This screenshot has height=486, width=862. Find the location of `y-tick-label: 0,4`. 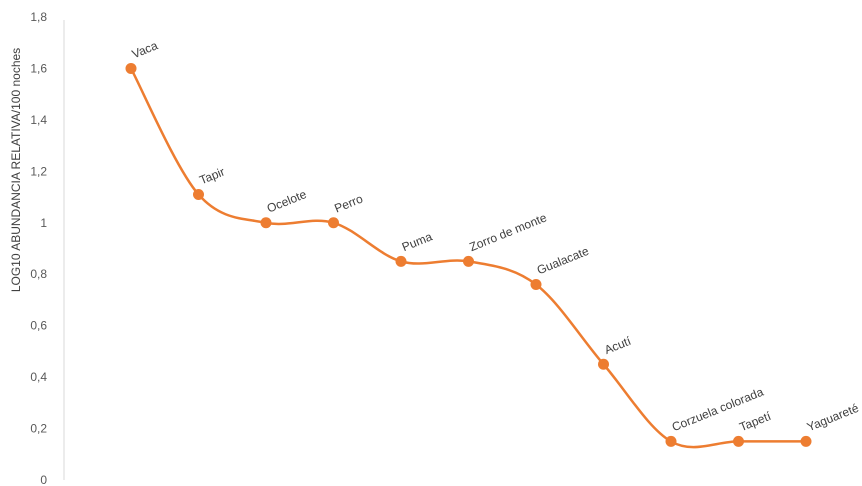

y-tick-label: 0,4 is located at coordinates (38, 377).